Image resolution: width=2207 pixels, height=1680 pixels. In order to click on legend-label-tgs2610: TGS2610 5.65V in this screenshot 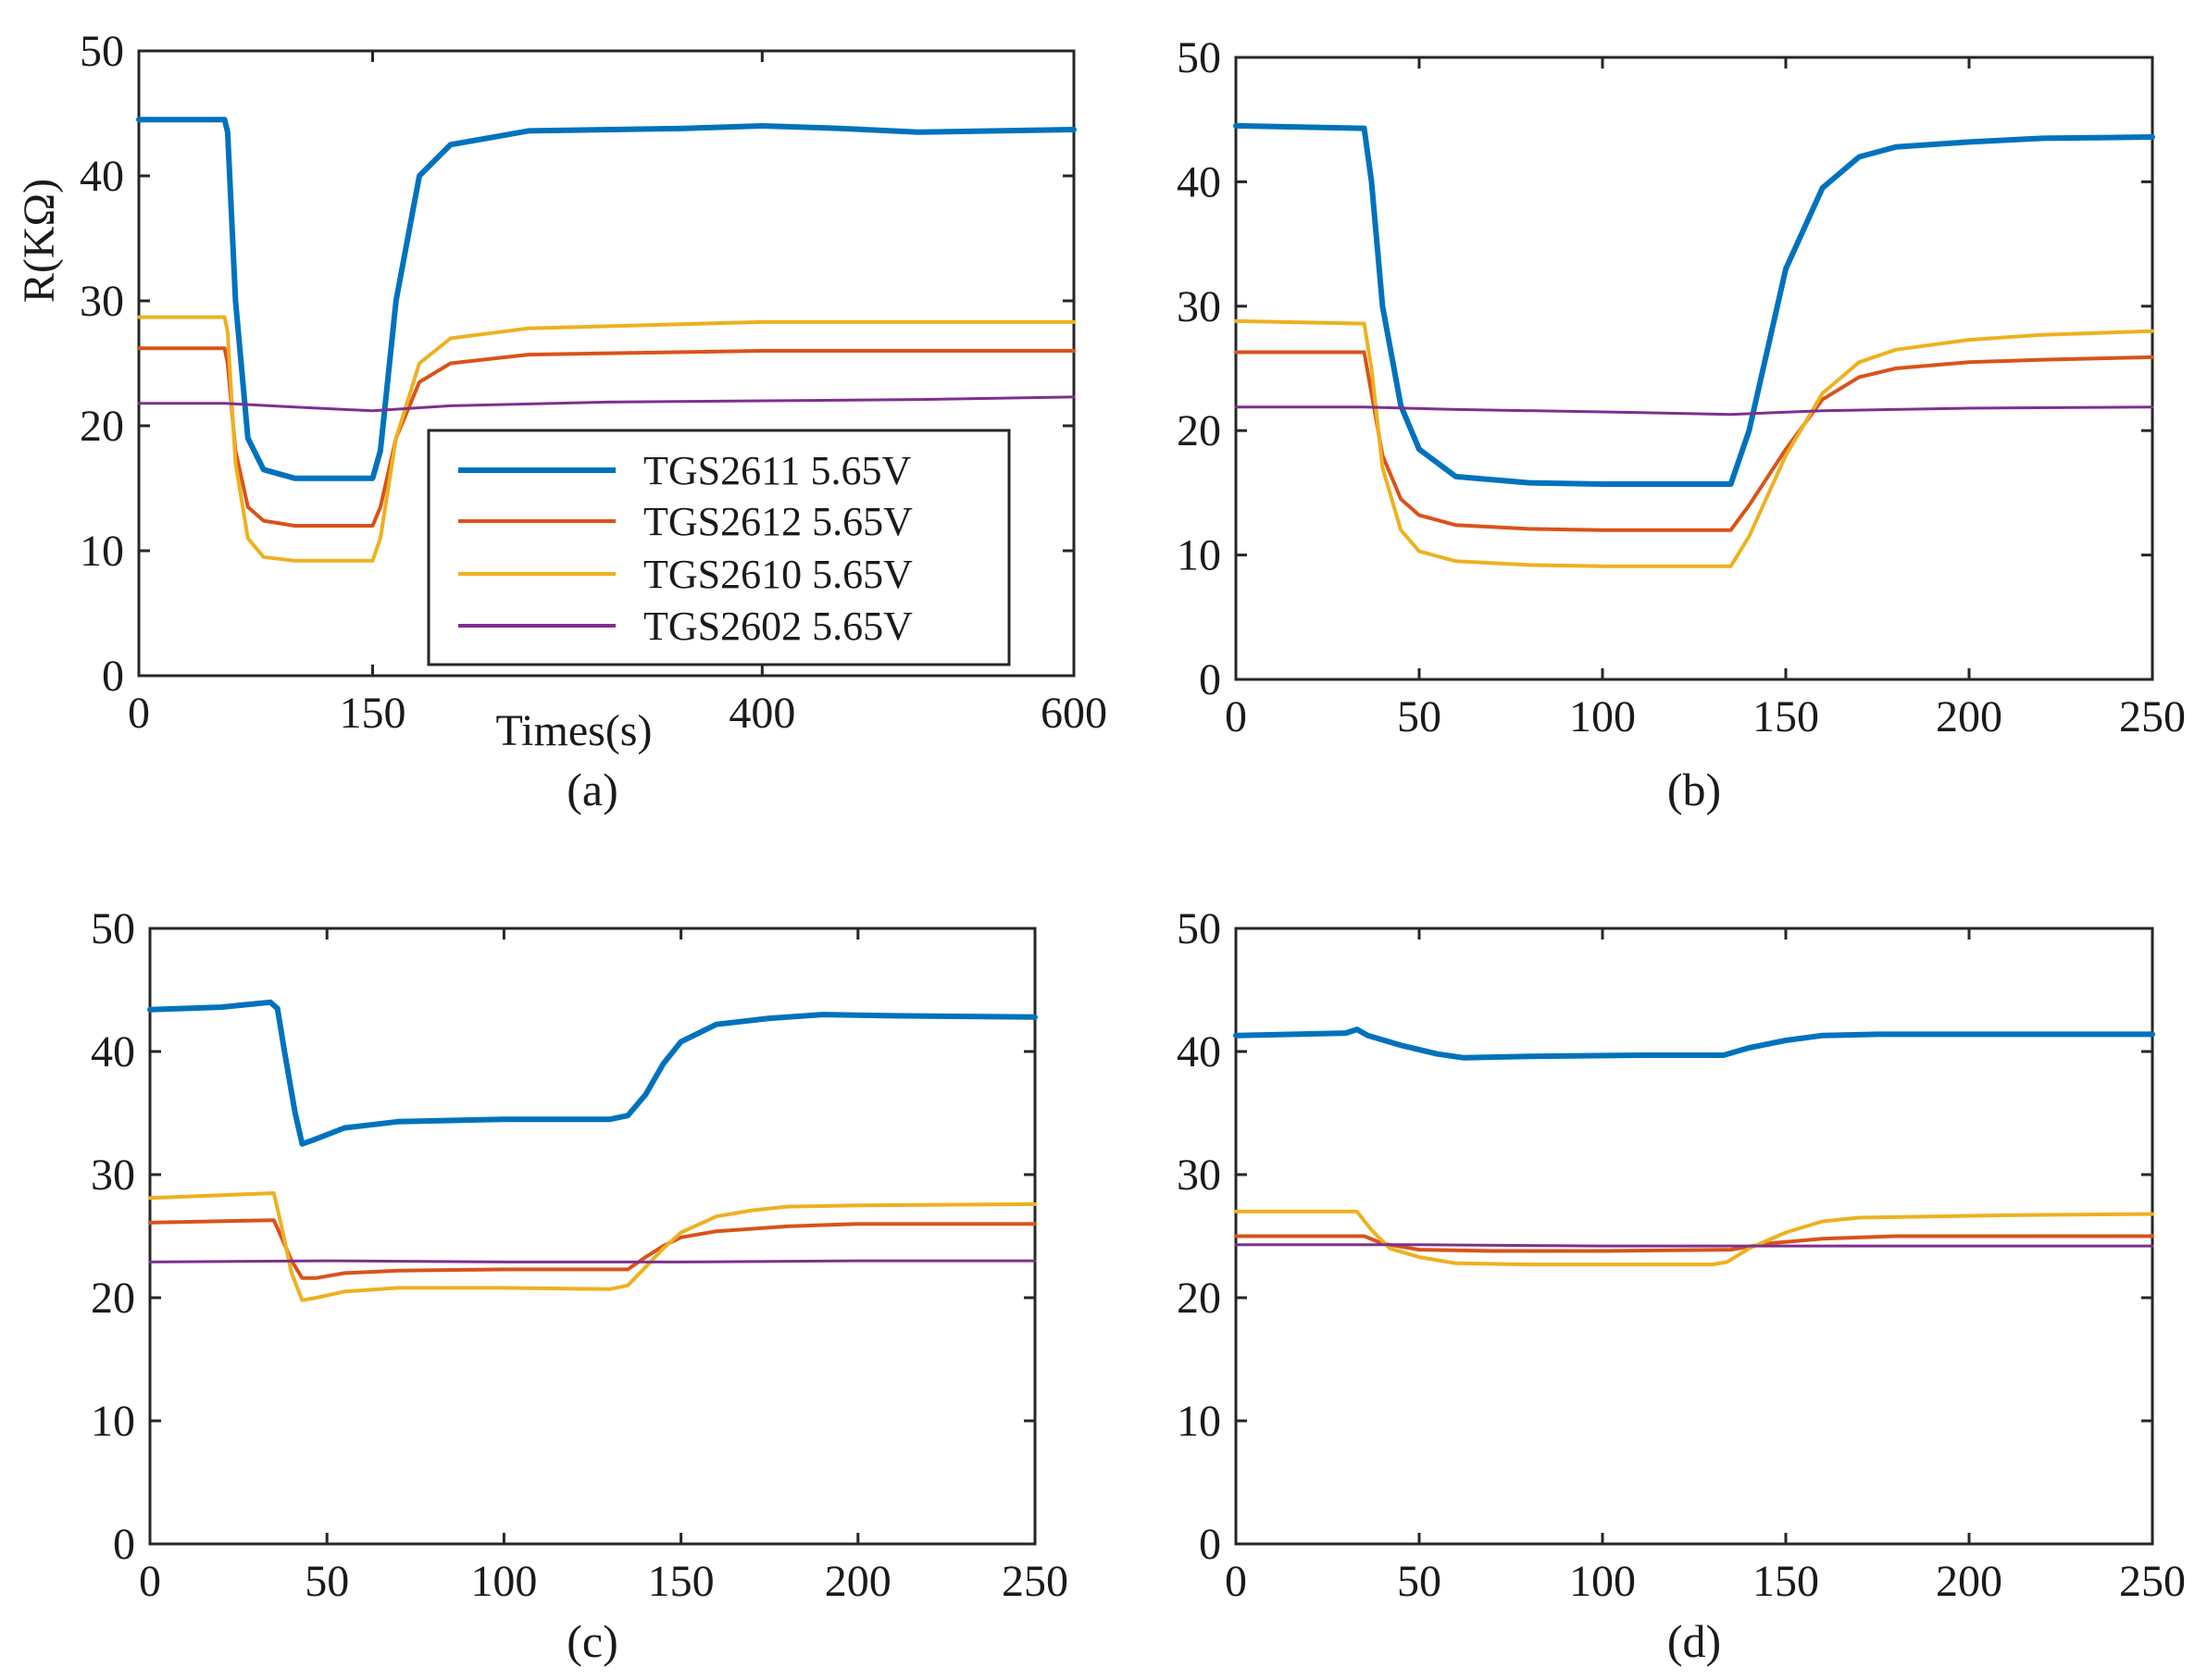, I will do `click(778, 574)`.